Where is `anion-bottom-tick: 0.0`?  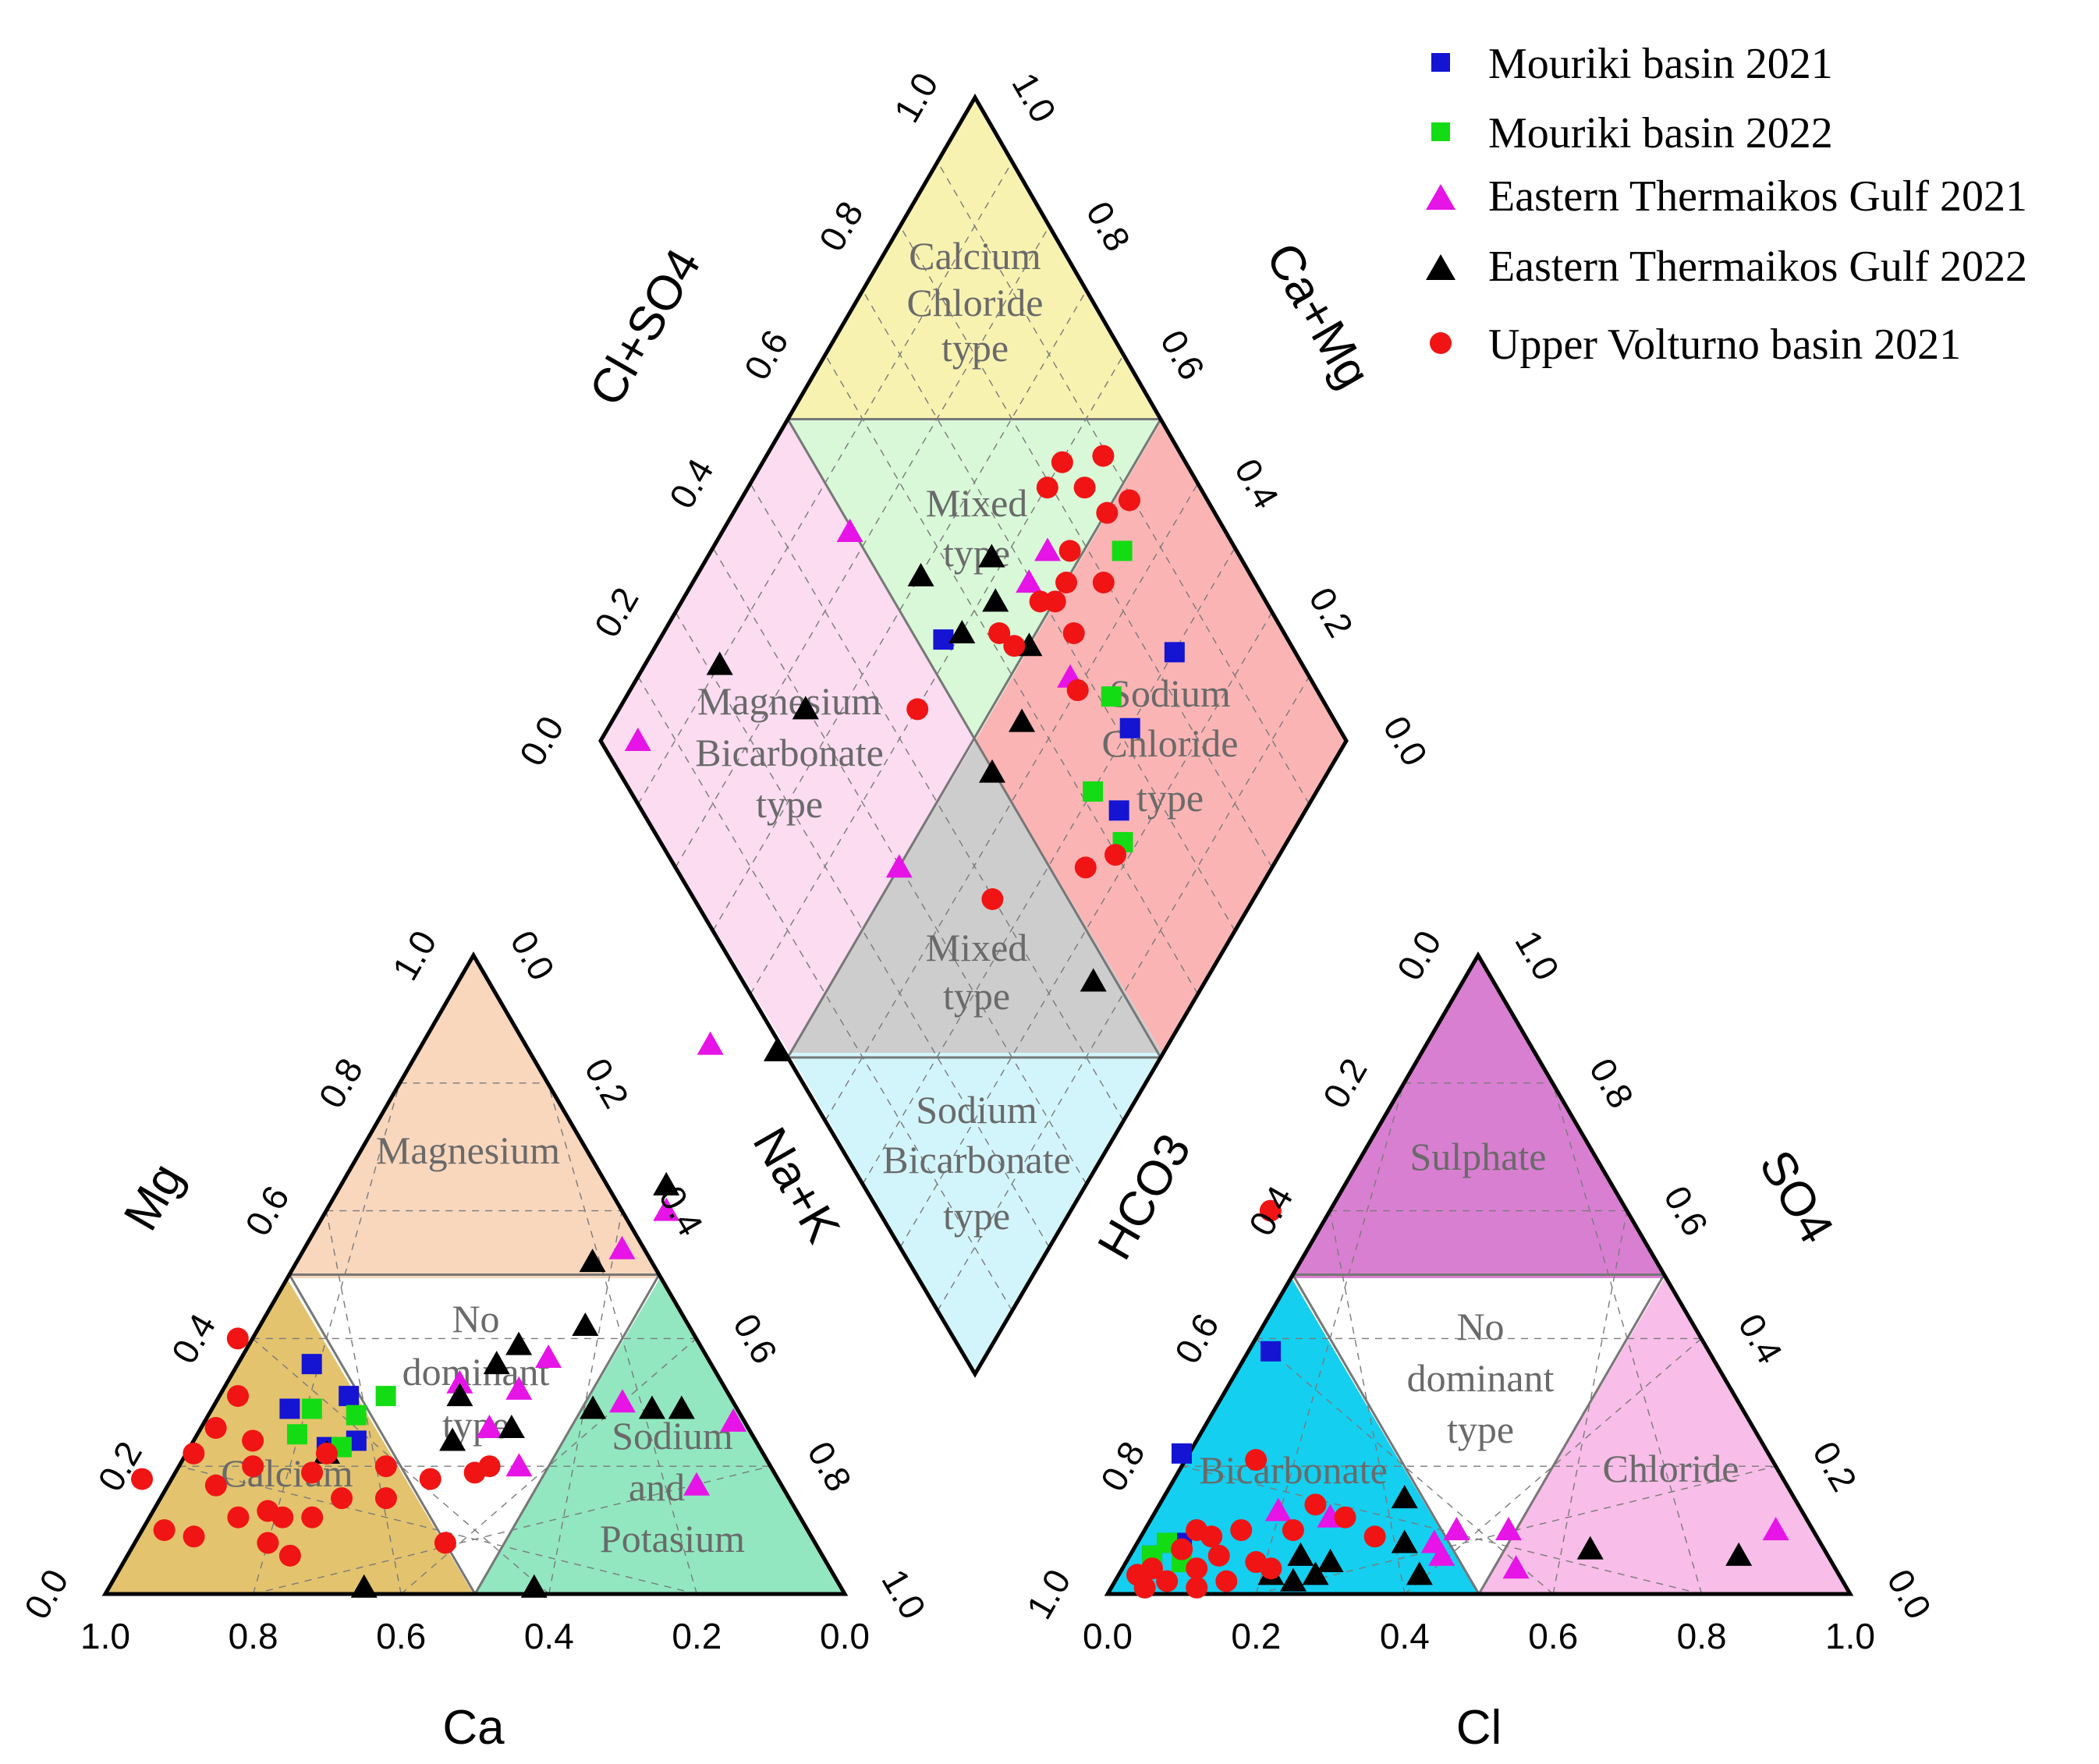
anion-bottom-tick: 0.0 is located at coordinates (1108, 1636).